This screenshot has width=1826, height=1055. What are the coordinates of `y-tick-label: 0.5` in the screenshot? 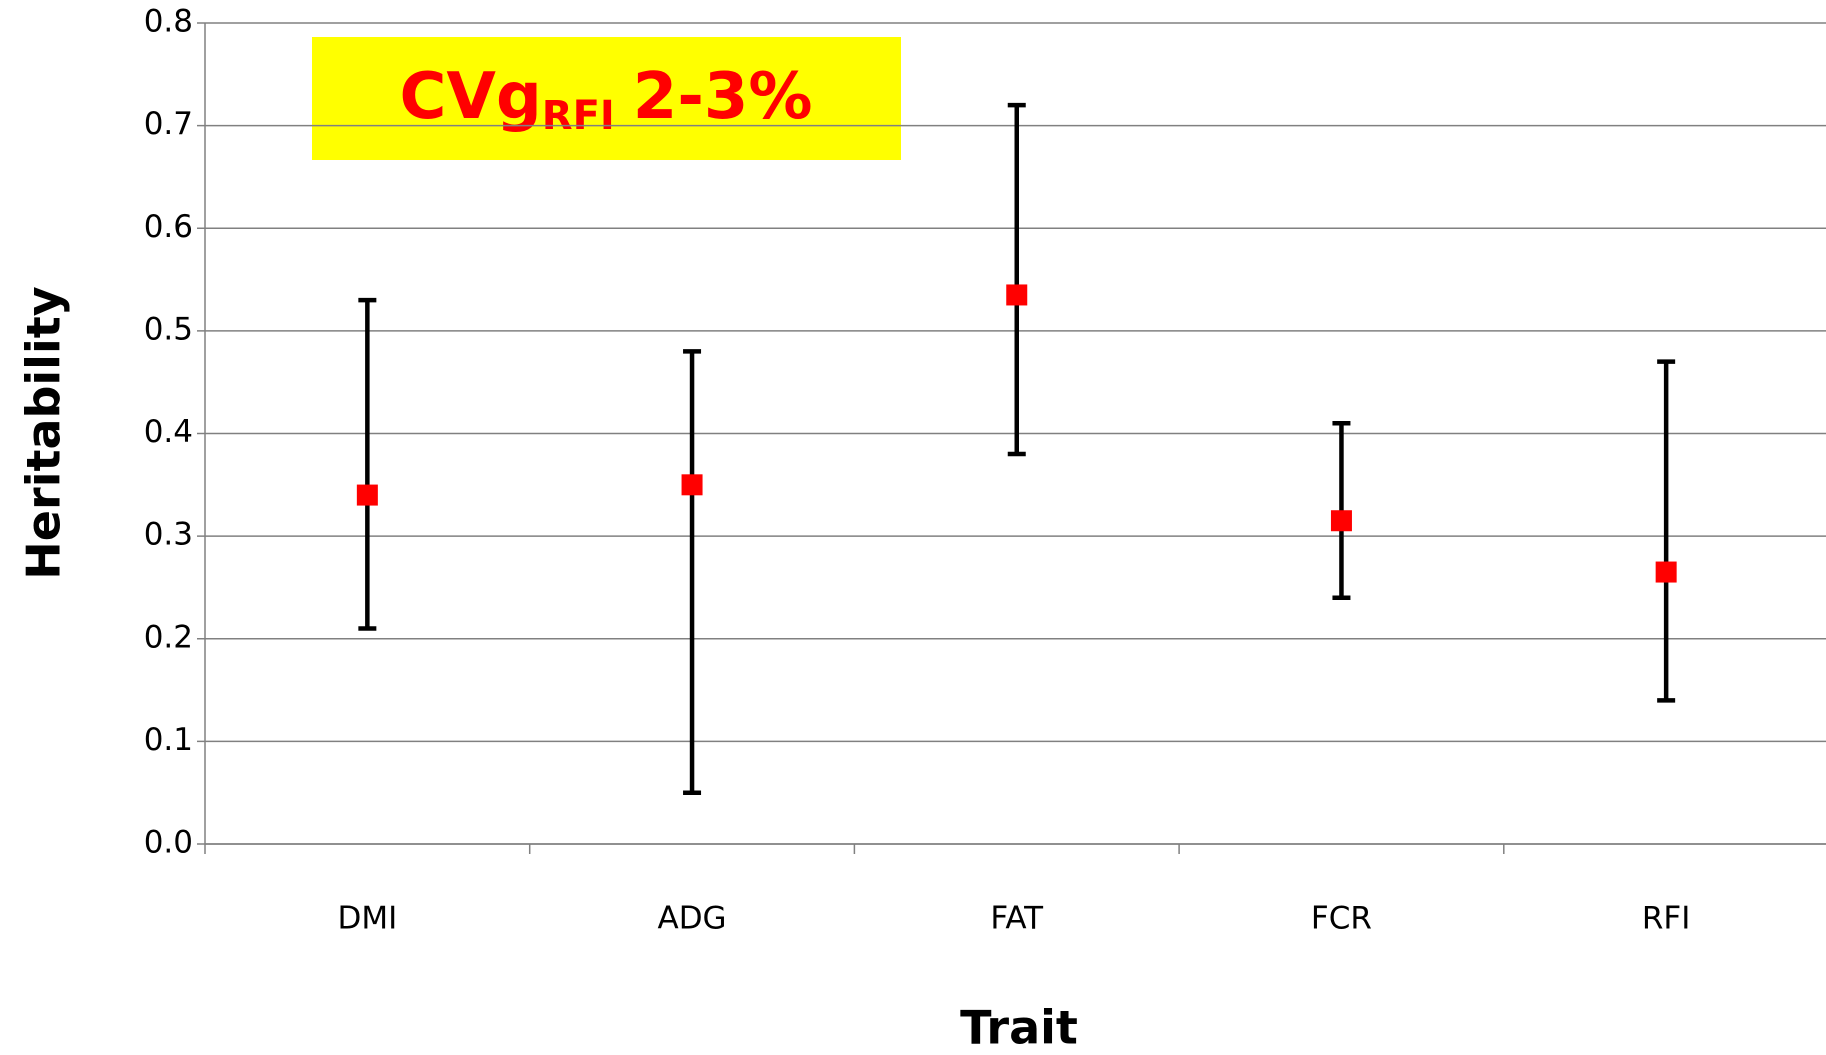 It's located at (168, 329).